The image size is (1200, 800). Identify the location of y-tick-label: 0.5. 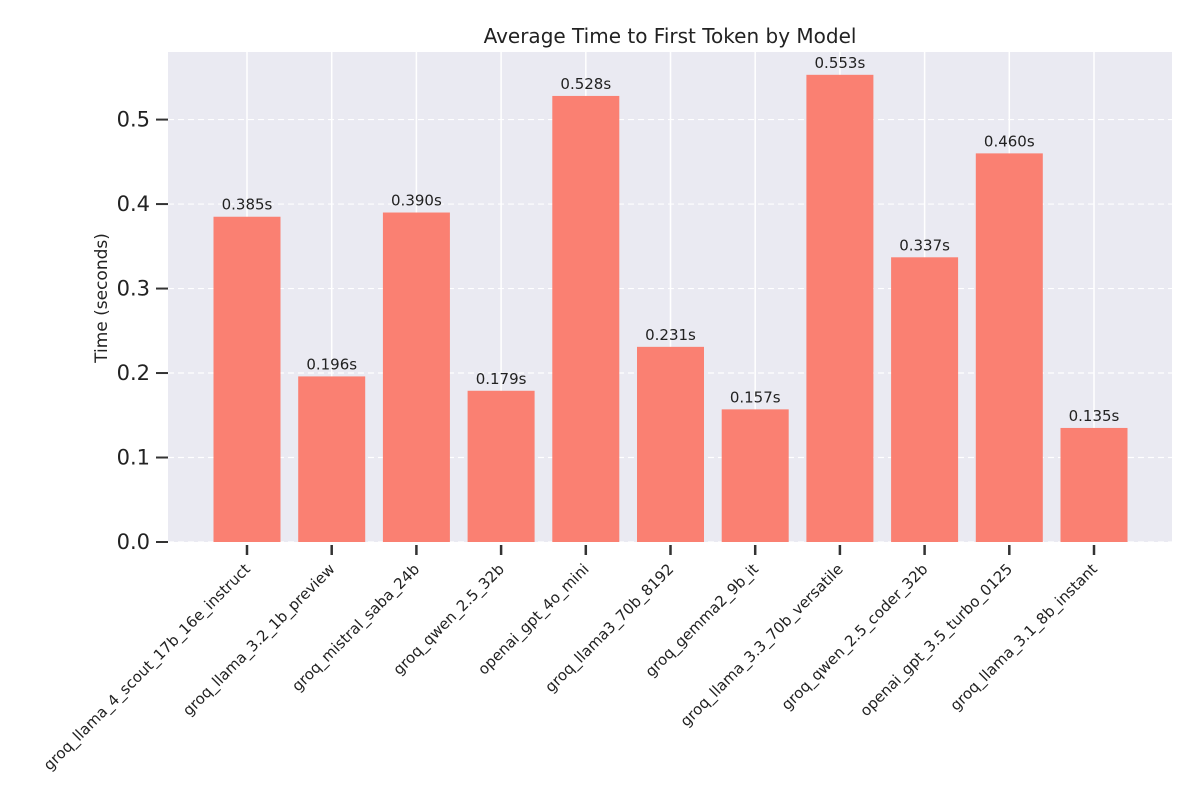
(133, 120).